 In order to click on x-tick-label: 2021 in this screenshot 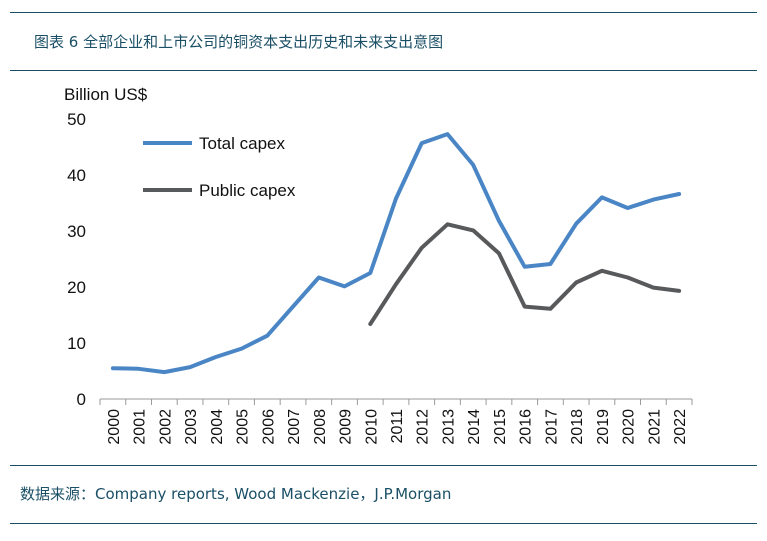, I will do `click(654, 427)`.